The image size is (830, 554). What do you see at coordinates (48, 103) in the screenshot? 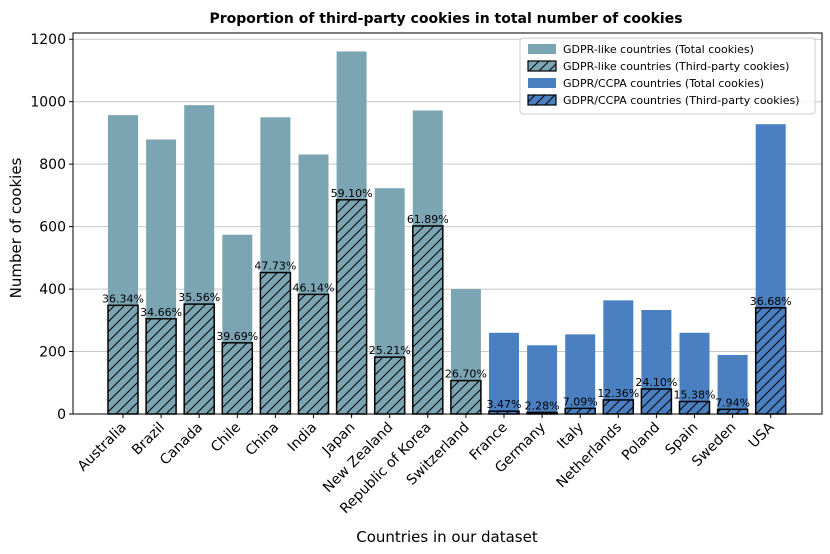
I see `y-tick-label: 1000` at bounding box center [48, 103].